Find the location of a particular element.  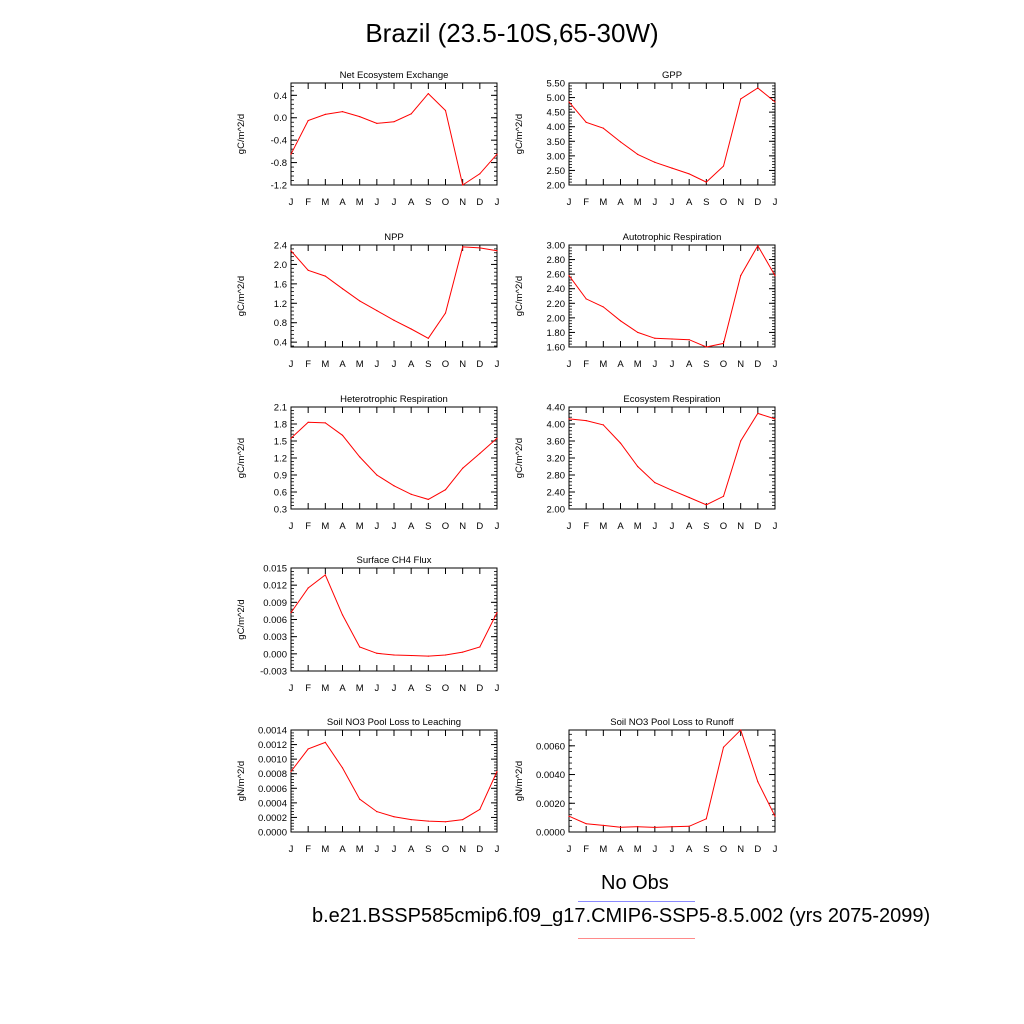

y-tick-label: 1.80 is located at coordinates (556, 333).